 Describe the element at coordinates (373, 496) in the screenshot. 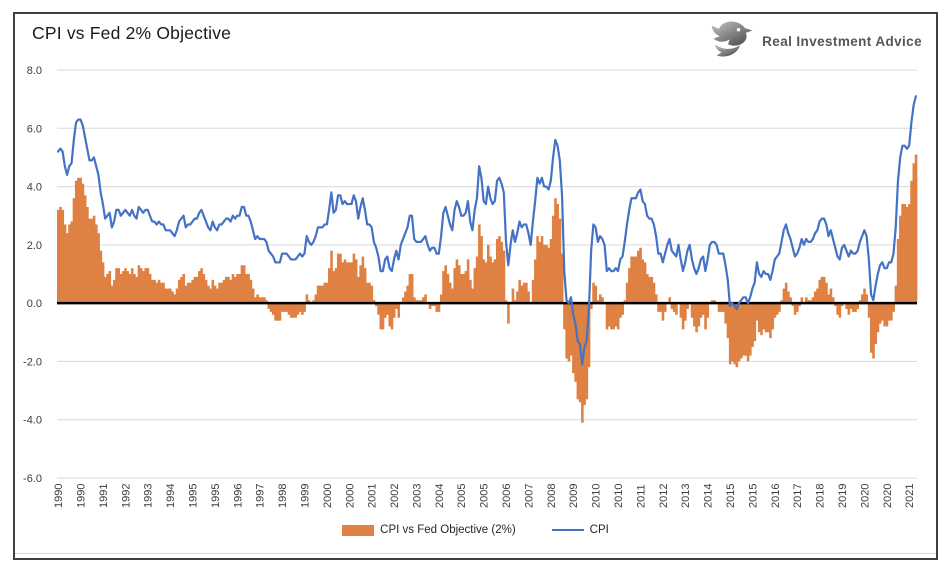

I see `x-tick-label: 2001` at that location.